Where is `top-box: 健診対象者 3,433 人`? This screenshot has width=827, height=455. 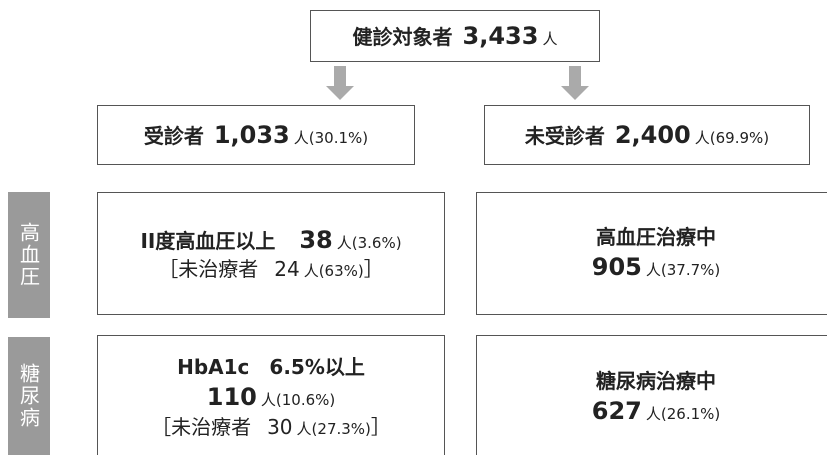
top-box: 健診対象者 3,433 人 is located at coordinates (455, 36).